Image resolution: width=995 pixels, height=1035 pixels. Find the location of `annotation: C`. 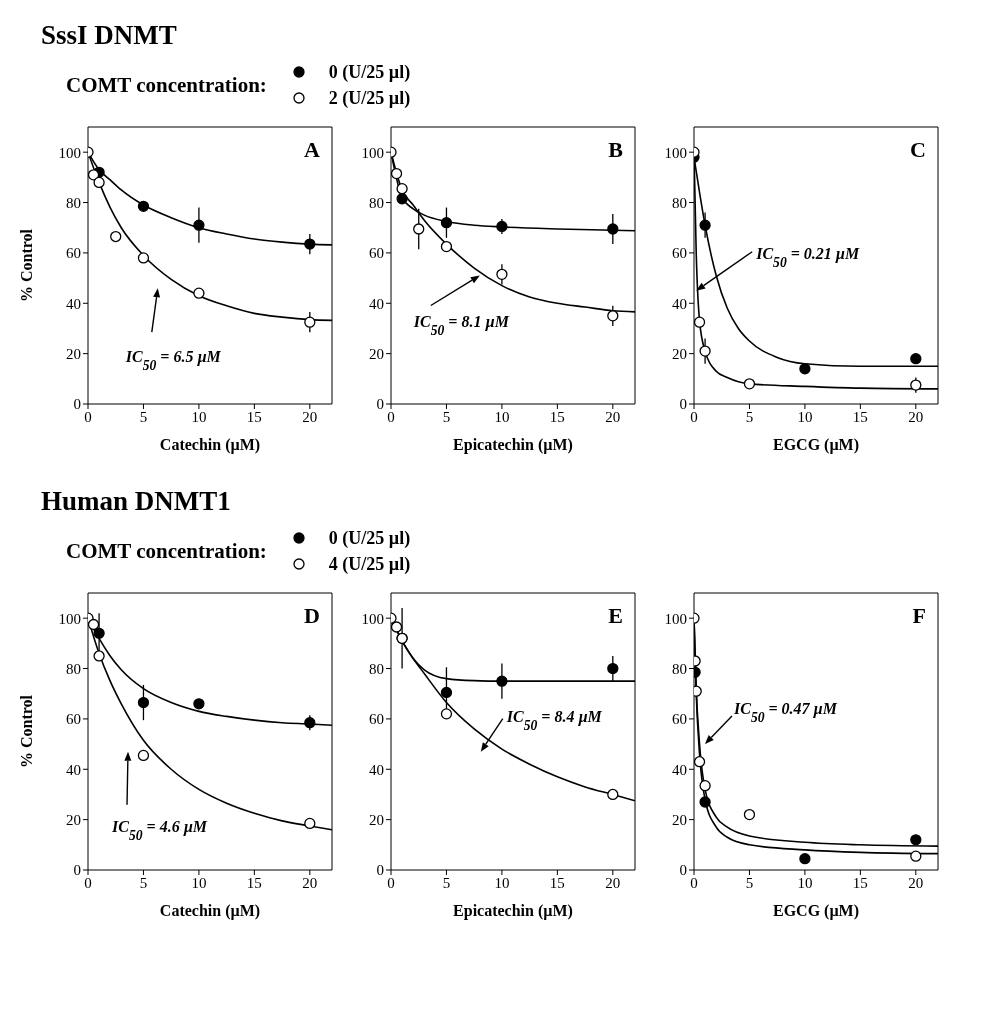

annotation: C is located at coordinates (918, 149).